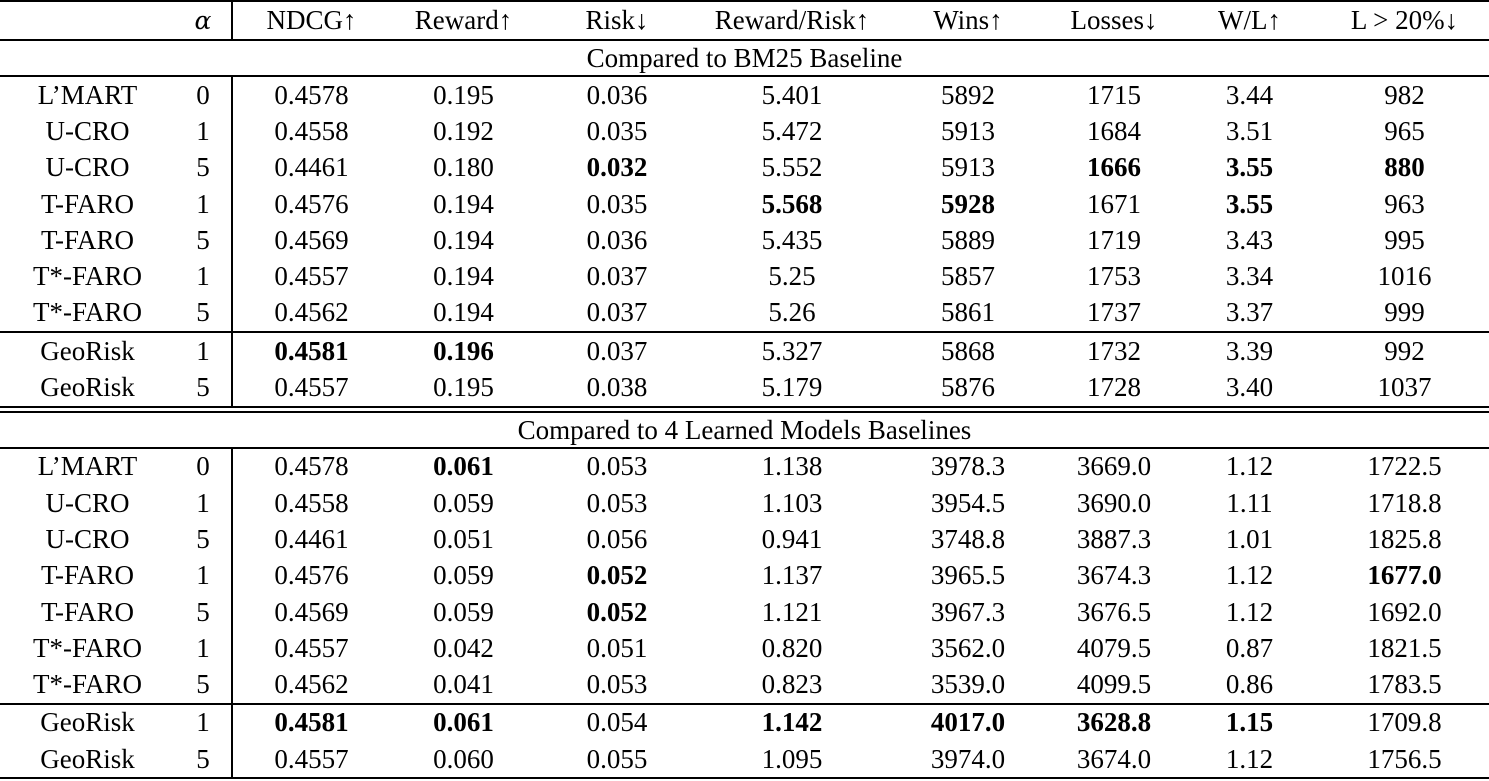 This screenshot has height=781, width=1489. I want to click on table-cell: 5.26, so click(792, 312).